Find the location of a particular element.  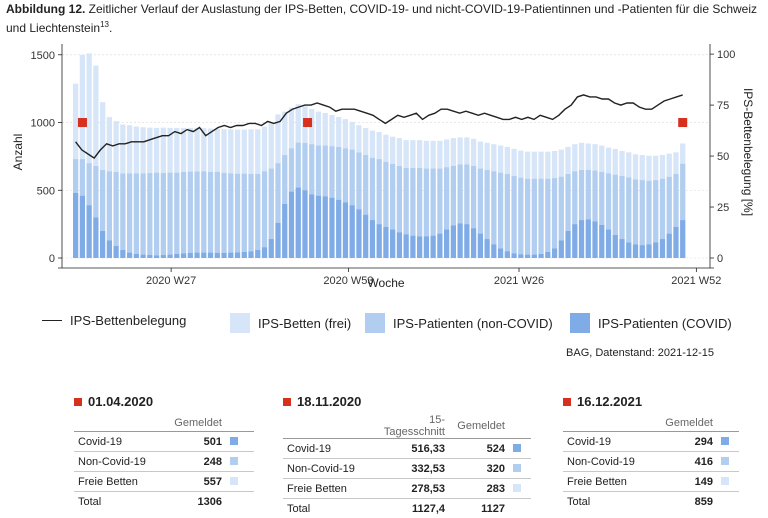

legend-swatch-frei is located at coordinates (240, 323).